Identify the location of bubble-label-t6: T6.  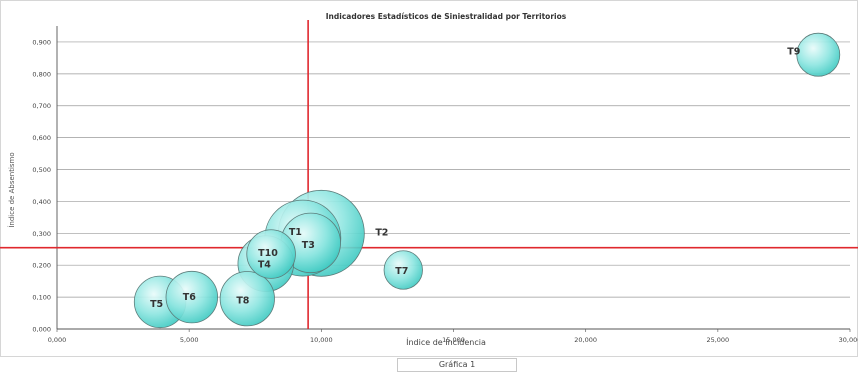
(189, 297).